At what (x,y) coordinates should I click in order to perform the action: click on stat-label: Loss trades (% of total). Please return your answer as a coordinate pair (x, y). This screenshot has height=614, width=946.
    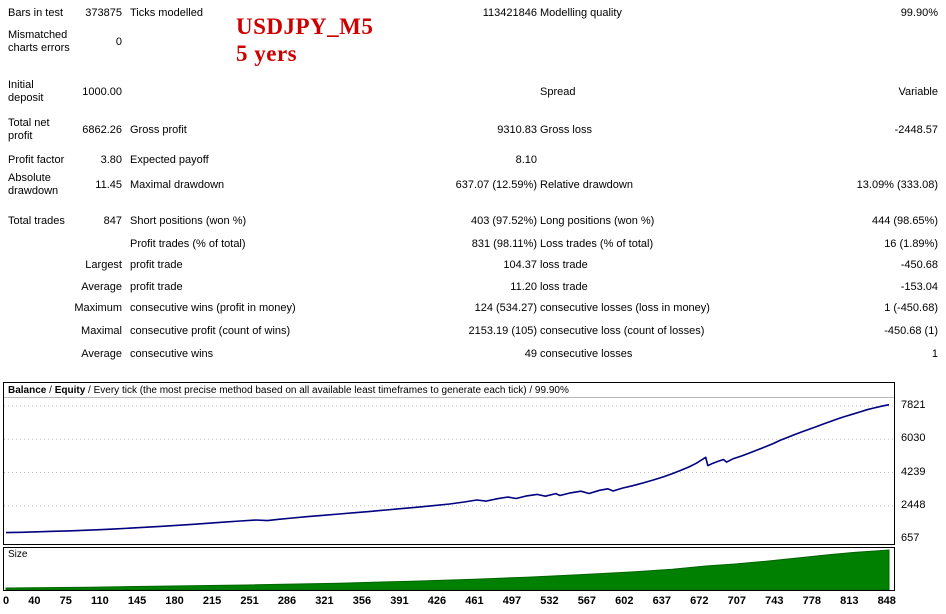
    Looking at the image, I should click on (597, 244).